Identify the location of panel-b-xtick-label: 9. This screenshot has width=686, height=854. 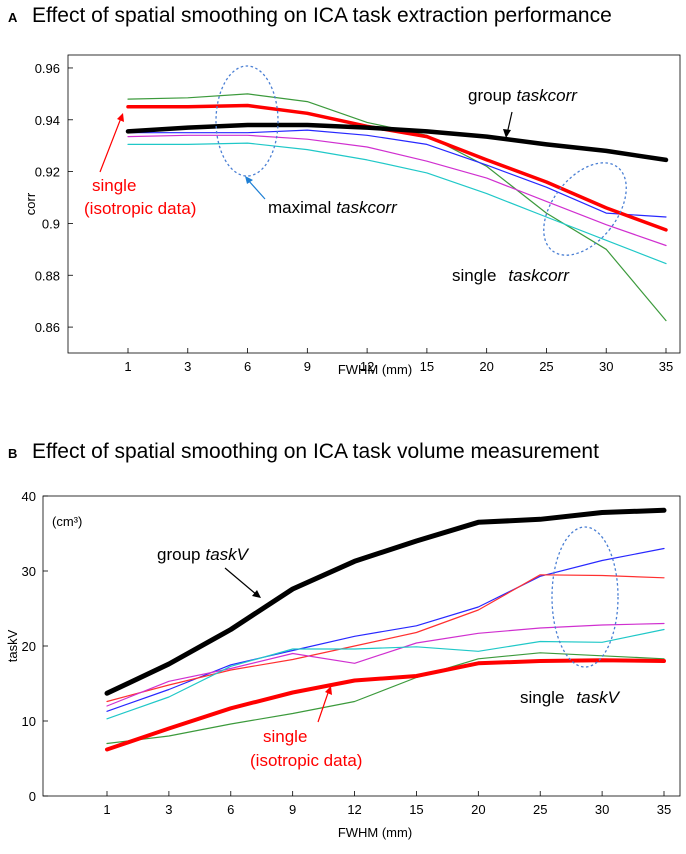
(292, 809).